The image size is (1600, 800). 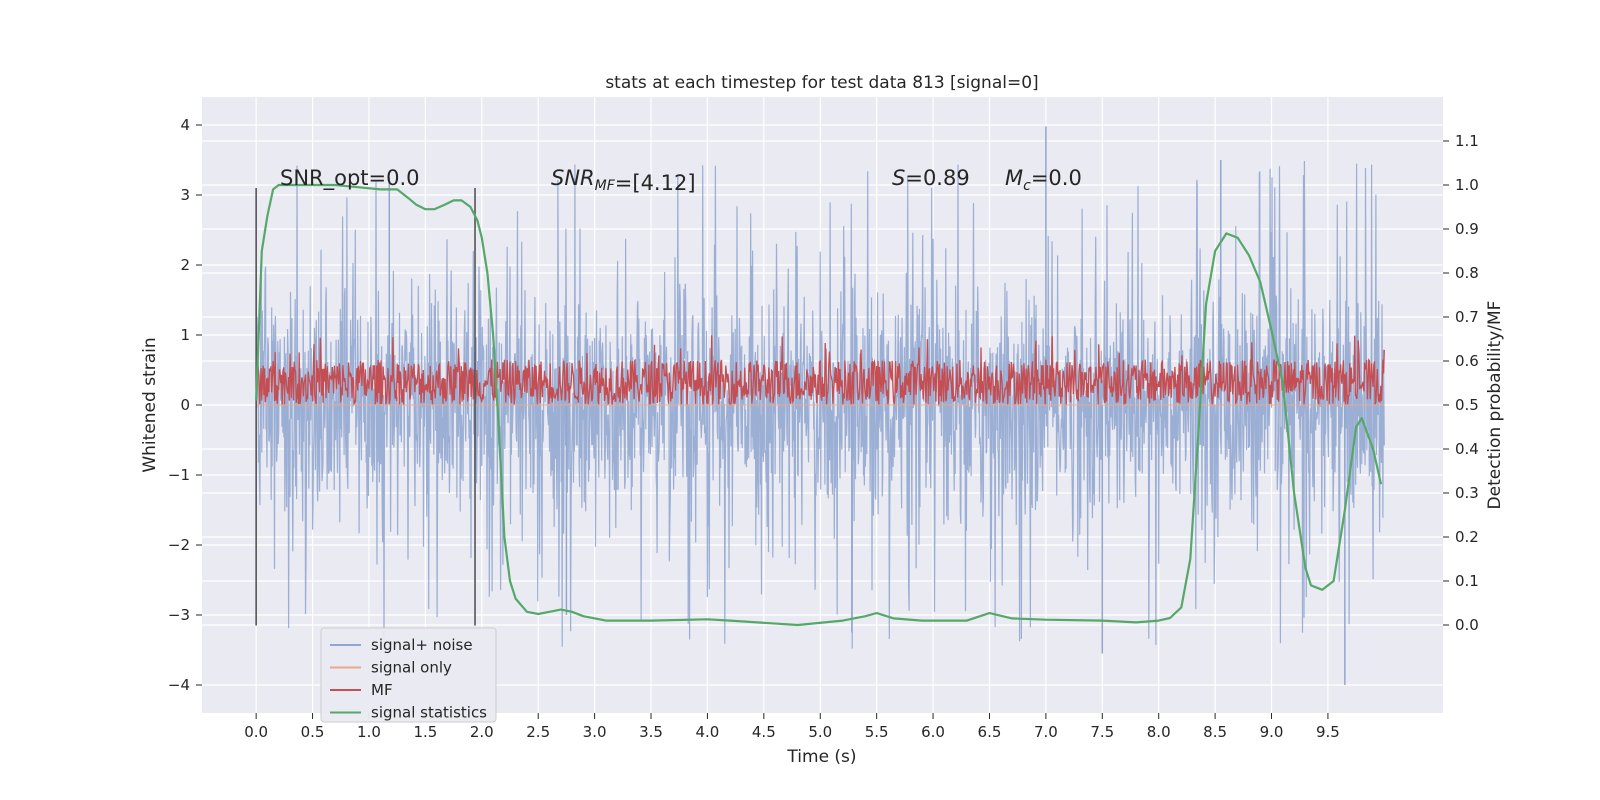 What do you see at coordinates (179, 475) in the screenshot?
I see `y-tick-label: −1` at bounding box center [179, 475].